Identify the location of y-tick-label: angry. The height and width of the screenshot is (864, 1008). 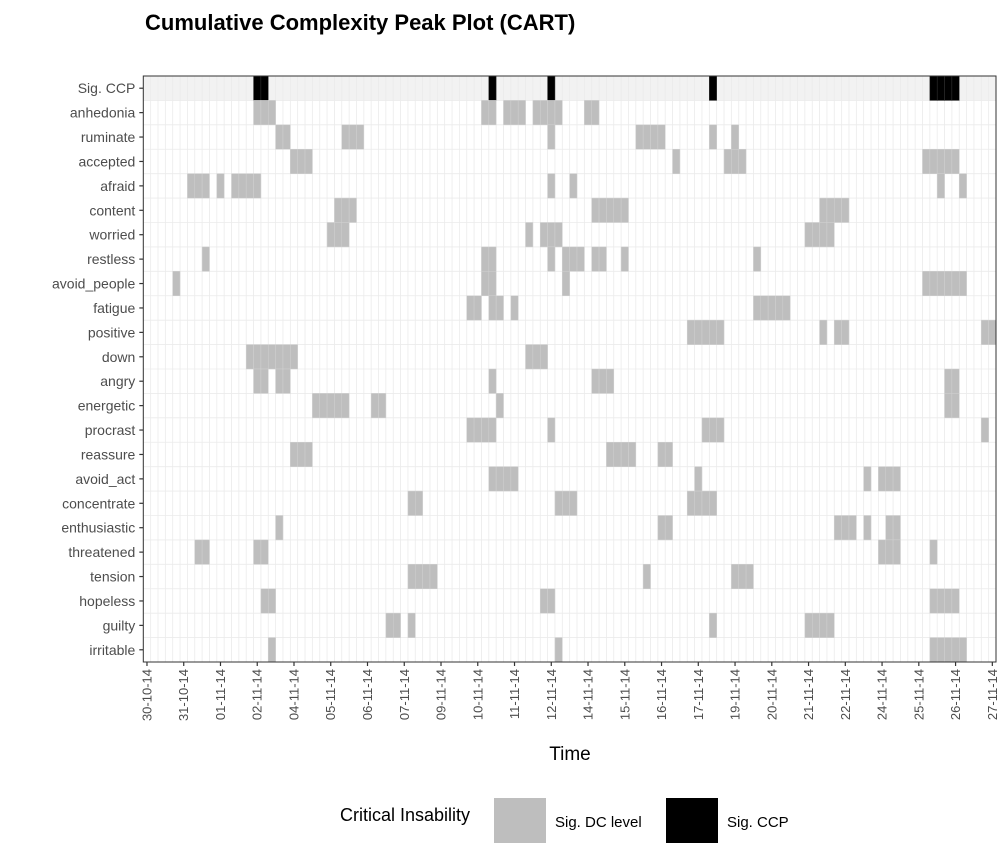
(117, 381).